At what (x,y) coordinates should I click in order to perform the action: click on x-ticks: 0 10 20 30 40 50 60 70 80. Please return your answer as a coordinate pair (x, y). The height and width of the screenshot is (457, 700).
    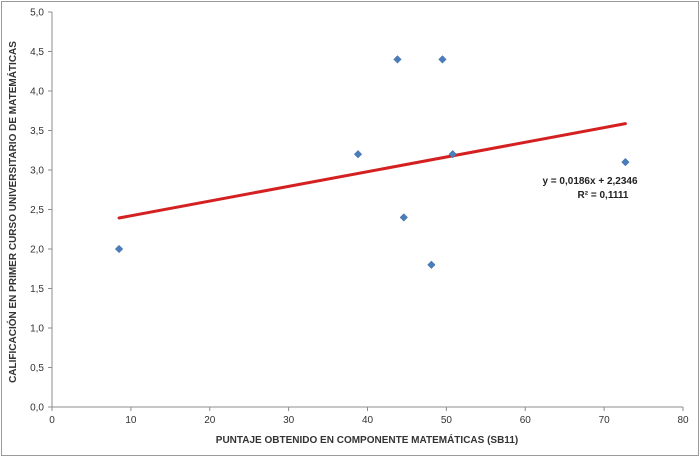
    Looking at the image, I should click on (369, 416).